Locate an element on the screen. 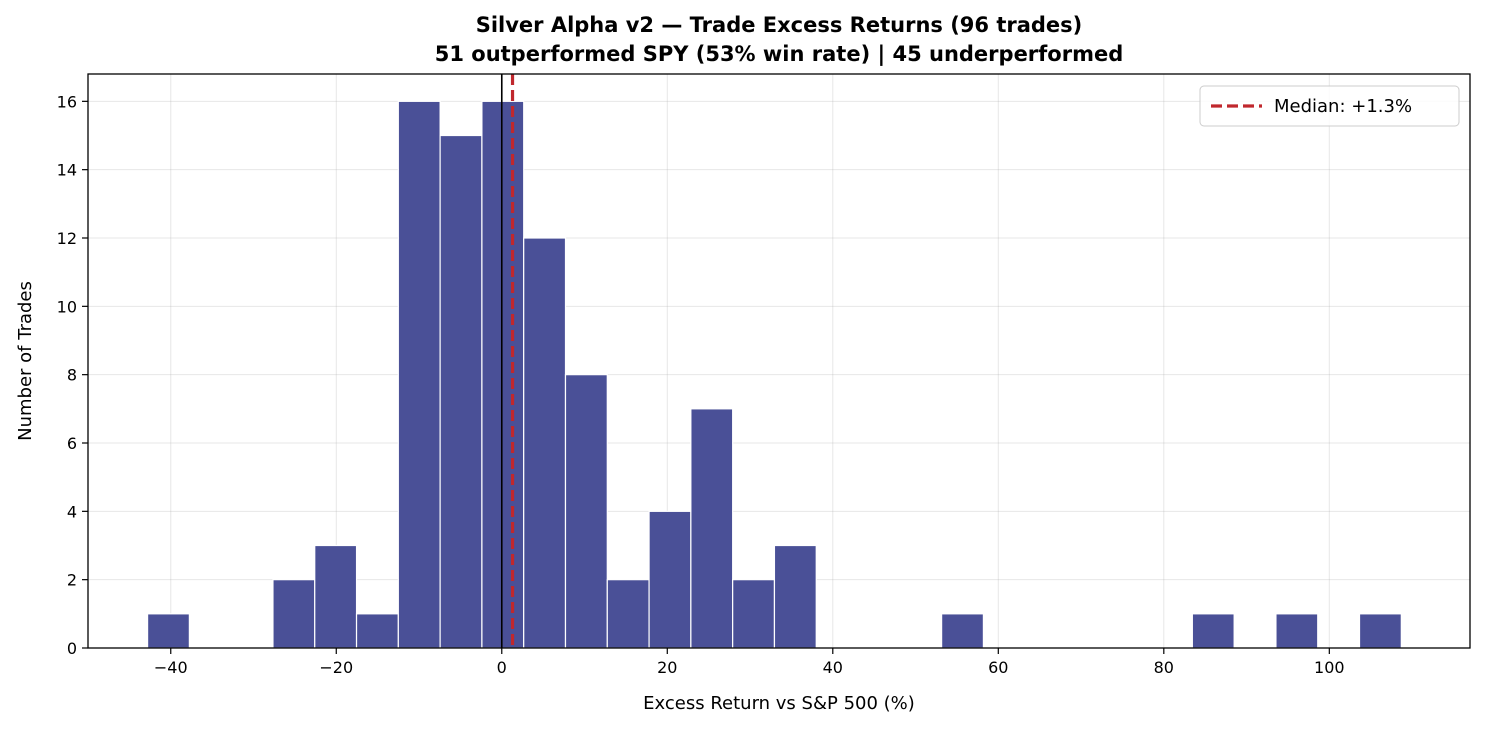 Image resolution: width=1485 pixels, height=734 pixels. reference-lines is located at coordinates (507, 361).